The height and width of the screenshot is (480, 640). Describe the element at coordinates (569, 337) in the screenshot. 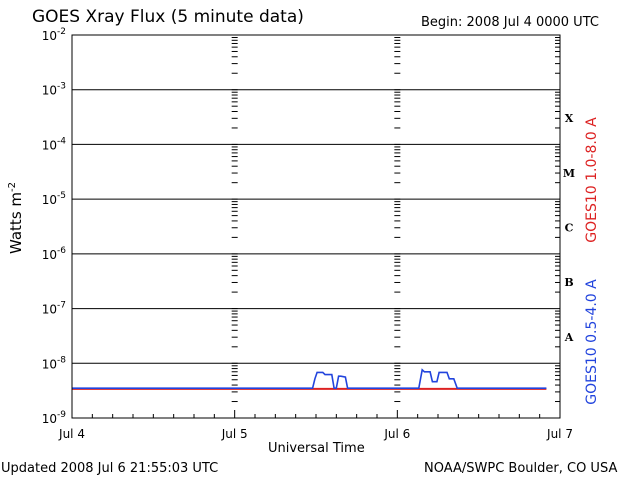

I see `flare-class-label: A` at that location.